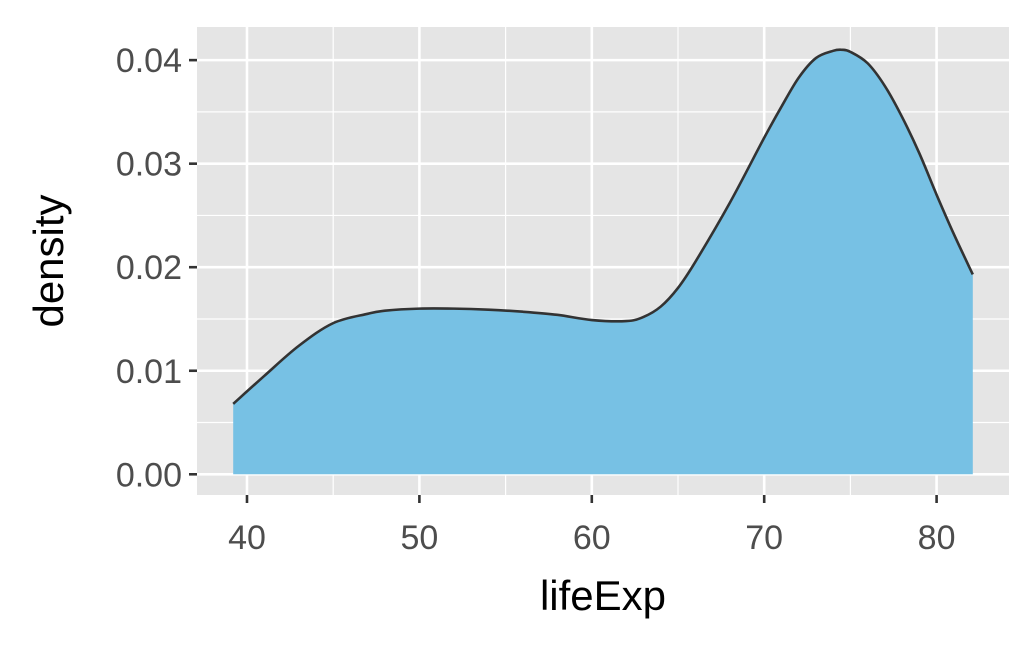 The width and height of the screenshot is (1036, 648). What do you see at coordinates (592, 538) in the screenshot?
I see `x-tick-label: 60` at bounding box center [592, 538].